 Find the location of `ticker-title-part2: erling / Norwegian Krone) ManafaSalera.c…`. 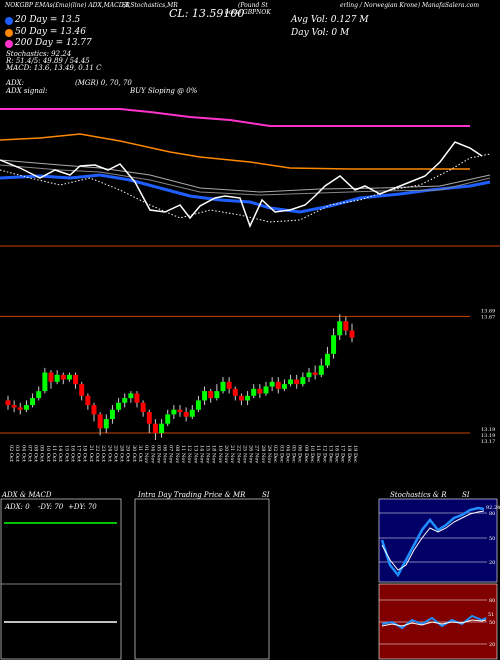

ticker-title-part2: erling / Norwegian Krone) ManafaSalera.c… is located at coordinates (410, 5).